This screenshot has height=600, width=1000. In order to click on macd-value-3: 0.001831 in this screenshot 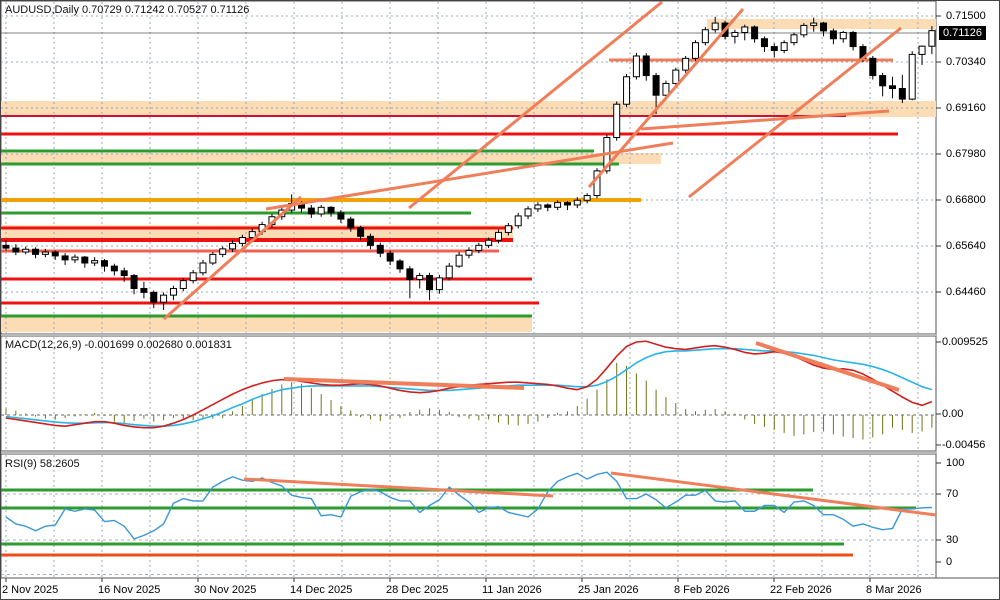, I will do `click(209, 345)`.